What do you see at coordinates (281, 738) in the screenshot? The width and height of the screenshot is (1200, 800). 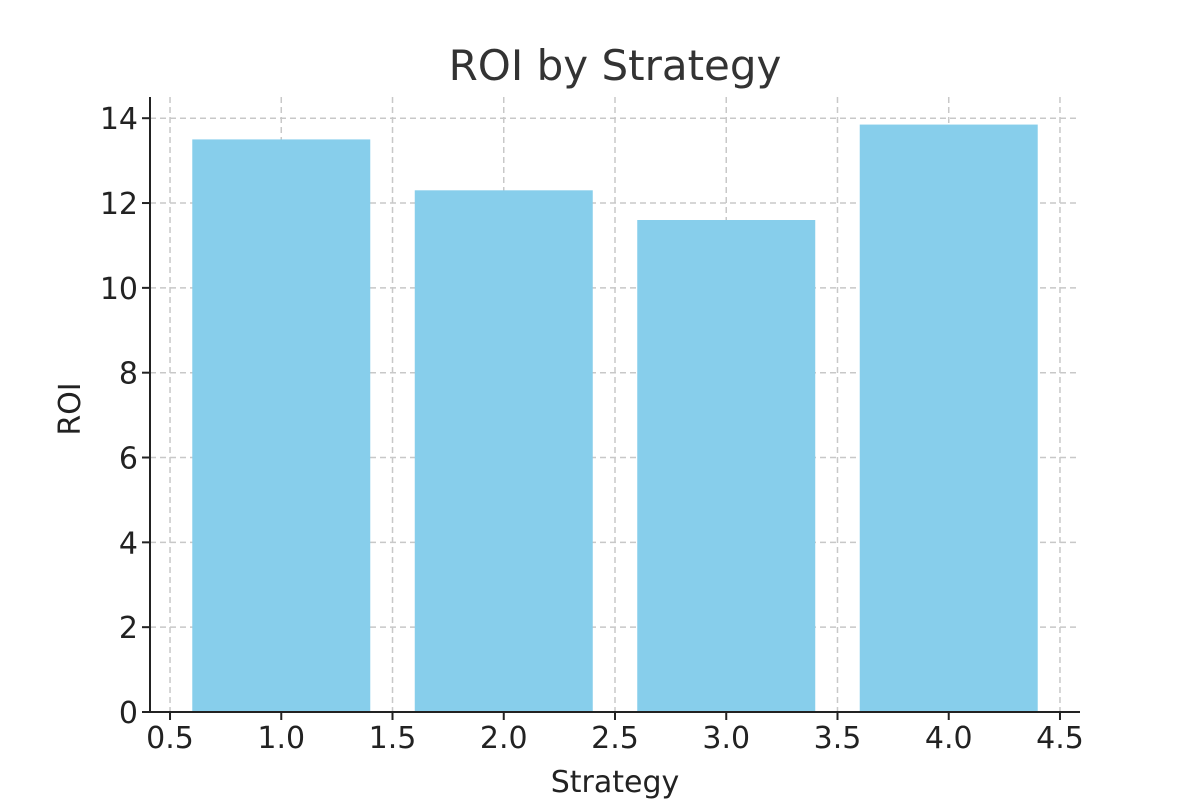 I see `x-tick-label-1: 1.0` at bounding box center [281, 738].